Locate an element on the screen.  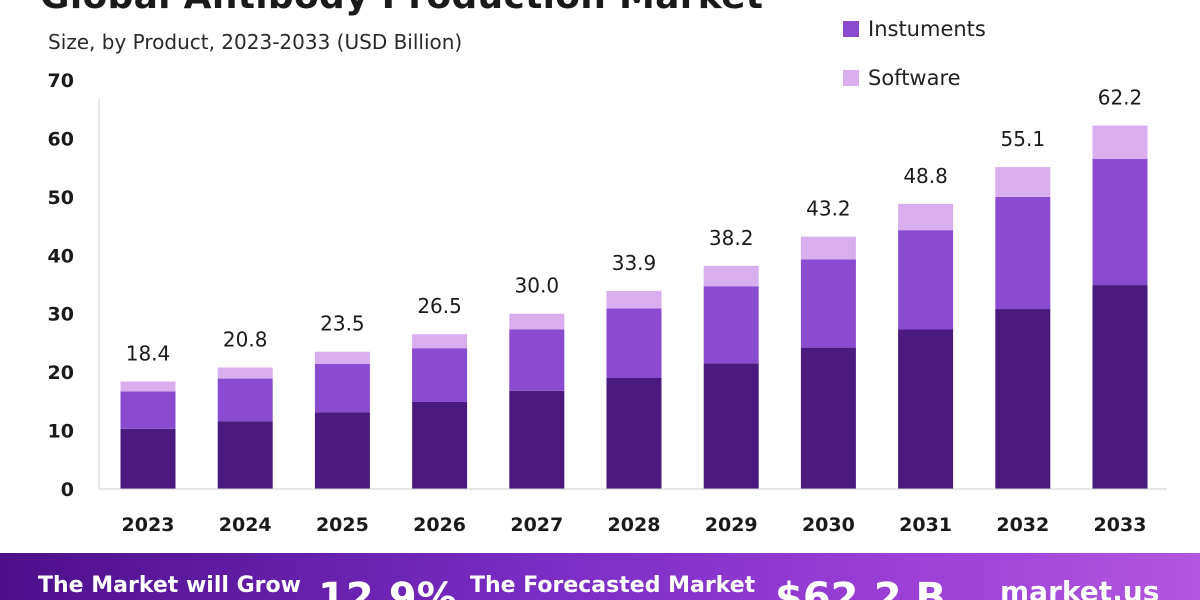
banner-forecast-value: $62.2 B is located at coordinates (860, 587).